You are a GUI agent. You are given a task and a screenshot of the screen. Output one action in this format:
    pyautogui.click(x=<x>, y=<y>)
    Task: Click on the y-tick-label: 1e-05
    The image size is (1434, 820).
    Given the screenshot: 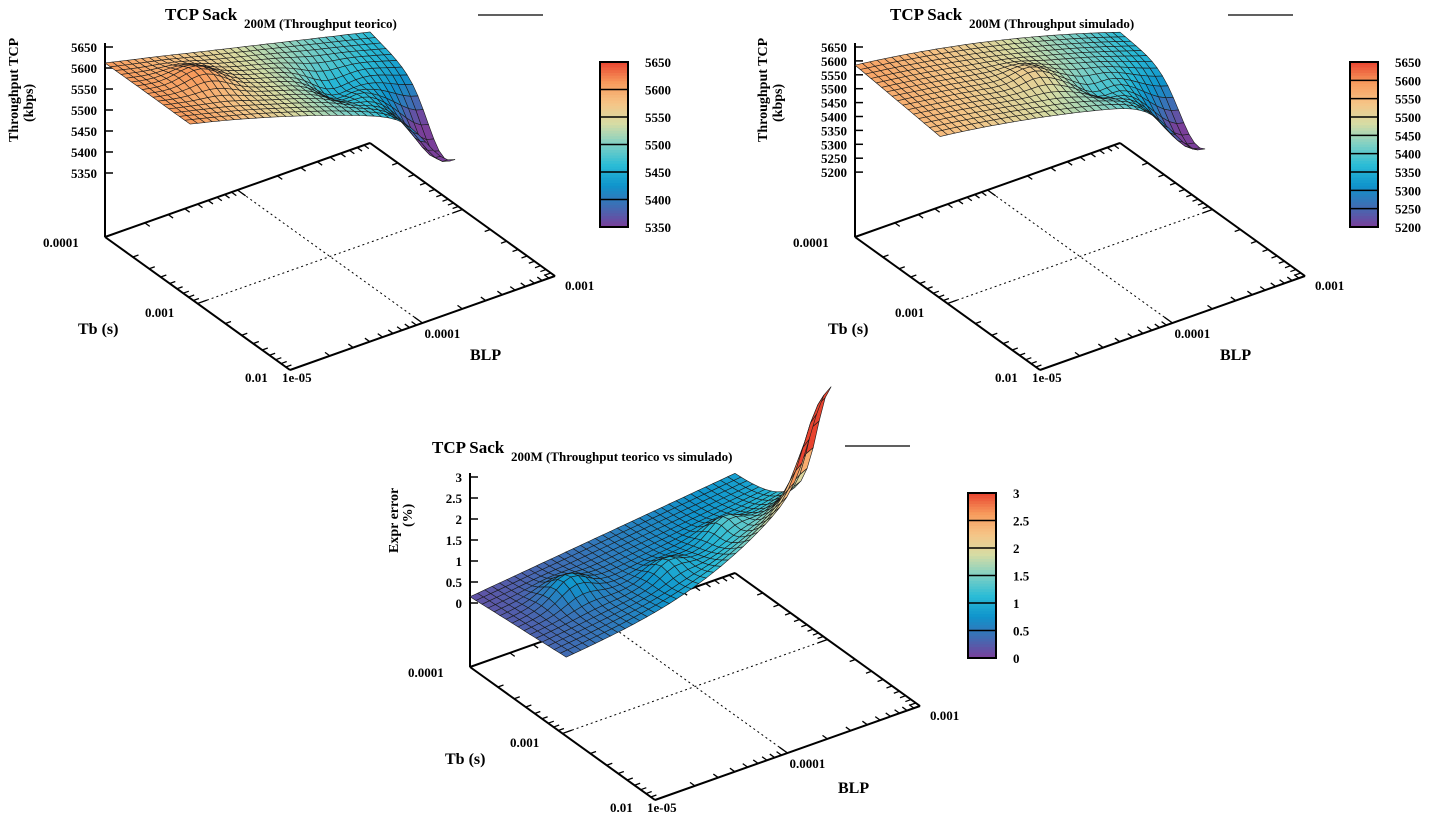 What is the action you would take?
    pyautogui.click(x=297, y=377)
    